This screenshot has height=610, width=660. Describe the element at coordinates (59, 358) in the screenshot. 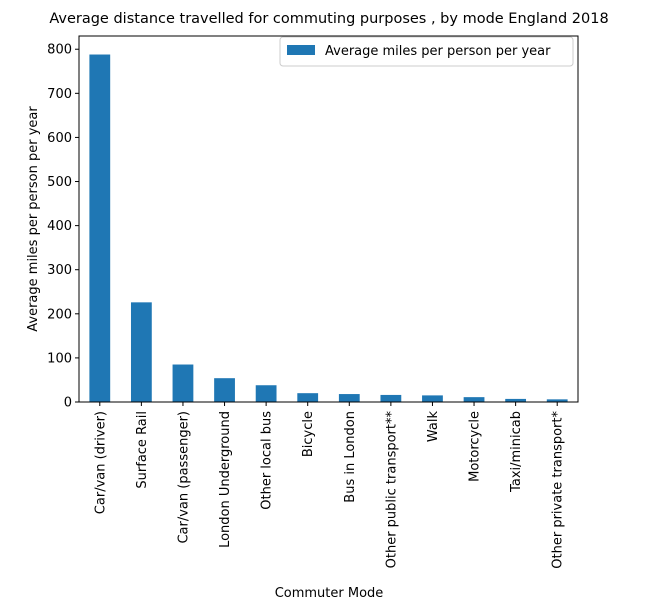

I see `y-tick-label: 100` at that location.